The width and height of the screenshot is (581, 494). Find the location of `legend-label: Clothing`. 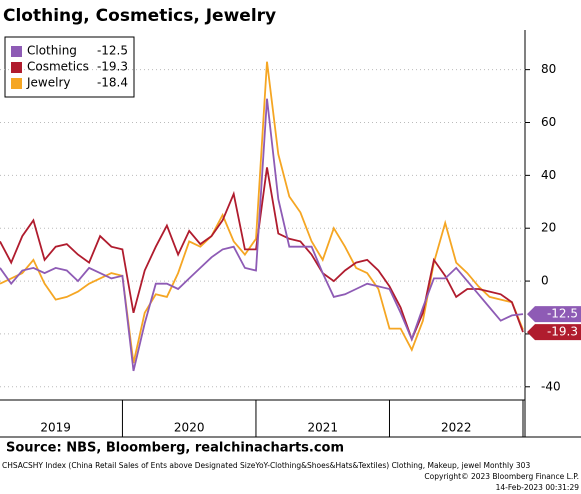

legend-label: Clothing is located at coordinates (52, 51).